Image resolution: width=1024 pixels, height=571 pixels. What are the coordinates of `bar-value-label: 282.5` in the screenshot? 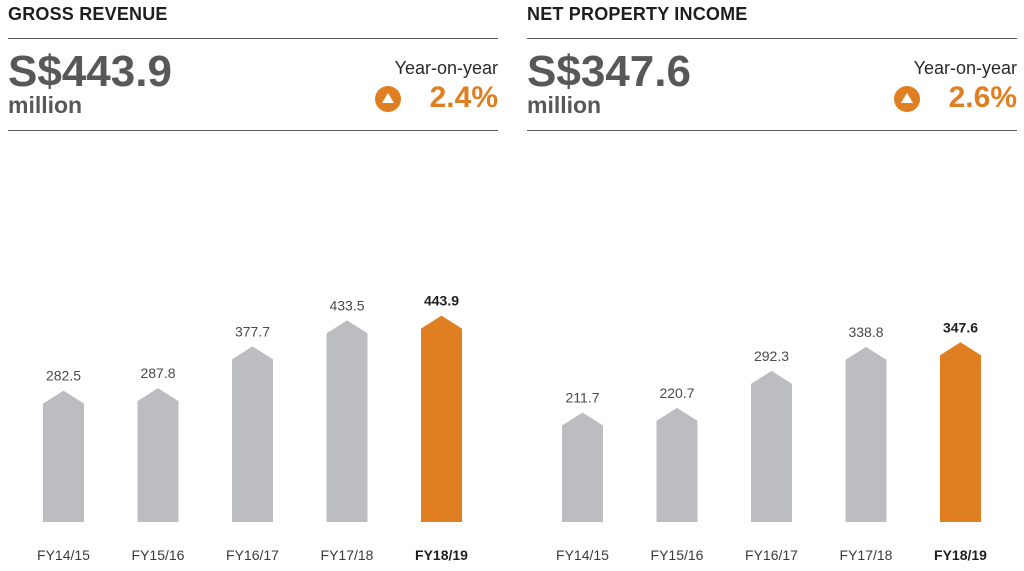 It's located at (63, 376).